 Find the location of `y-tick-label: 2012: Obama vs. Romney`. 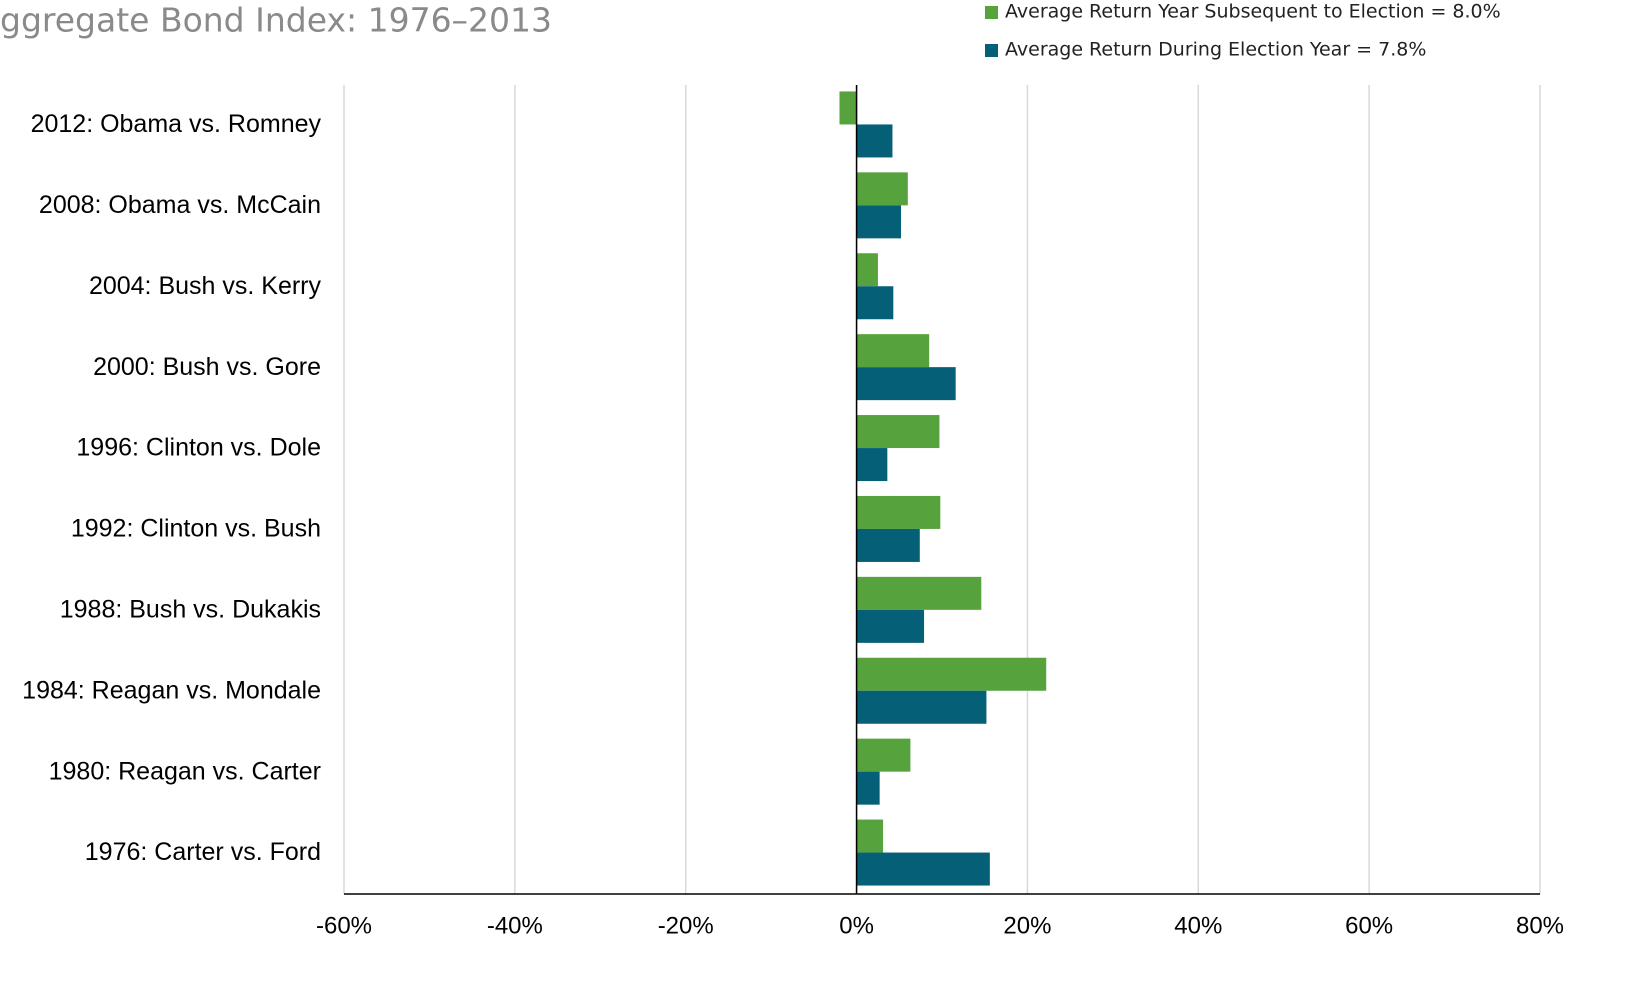

y-tick-label: 2012: Obama vs. Romney is located at coordinates (176, 124).